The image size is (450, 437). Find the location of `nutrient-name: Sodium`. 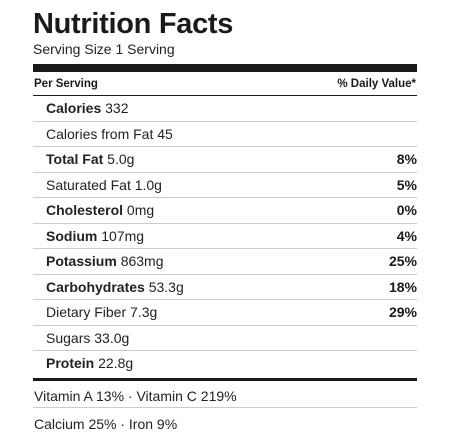

nutrient-name: Sodium is located at coordinates (72, 235).